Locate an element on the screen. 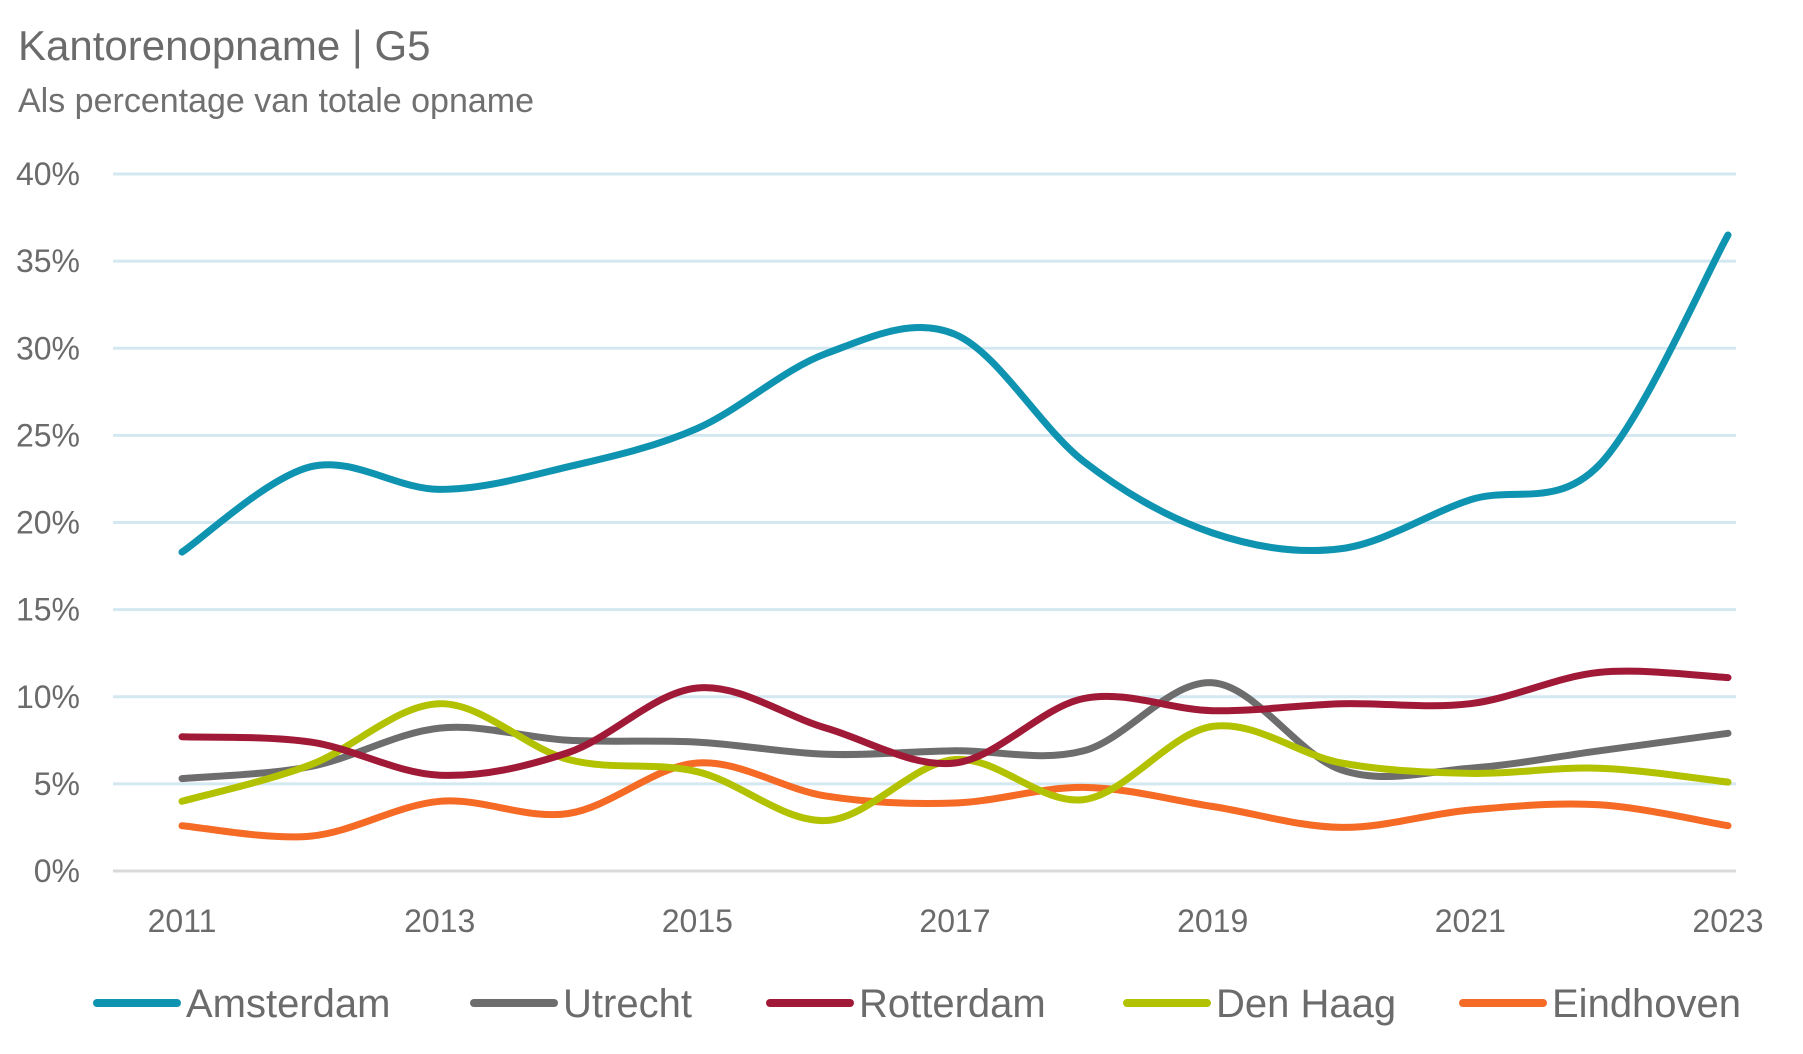 This screenshot has width=1803, height=1054. y-axis-ticks: 0% 5% 10% 15% 20% 25% 30% 35% 40% is located at coordinates (48, 522).